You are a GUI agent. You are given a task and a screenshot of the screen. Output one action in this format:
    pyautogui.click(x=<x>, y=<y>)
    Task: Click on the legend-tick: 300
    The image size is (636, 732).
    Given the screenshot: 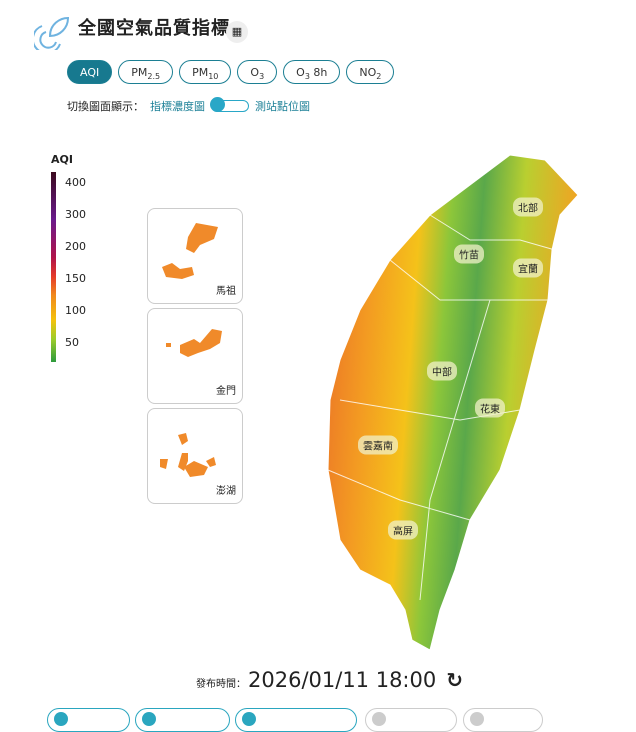 What is the action you would take?
    pyautogui.click(x=75, y=214)
    